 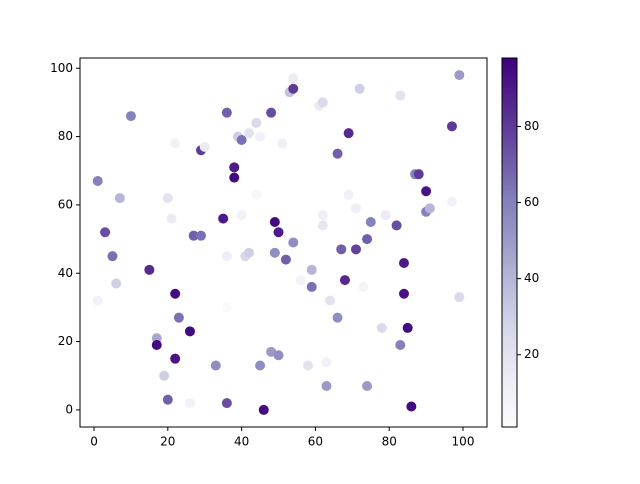 I want to click on x-tick-label: 0, so click(x=94, y=442).